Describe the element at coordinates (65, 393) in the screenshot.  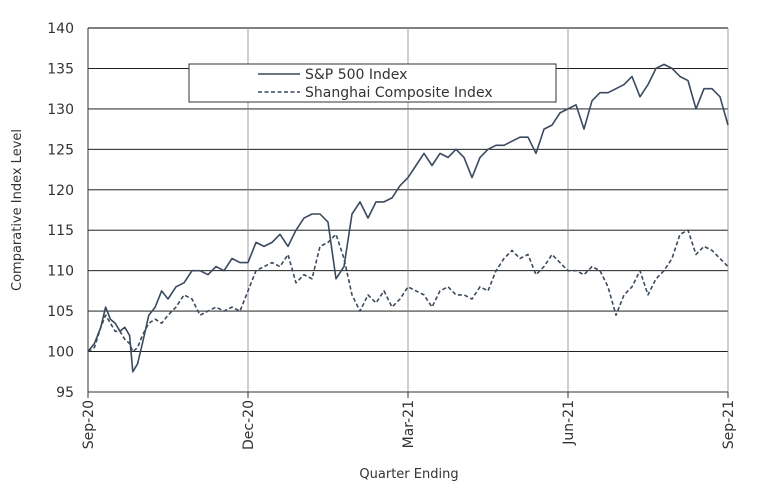
I see `y-tick-label: 95` at that location.